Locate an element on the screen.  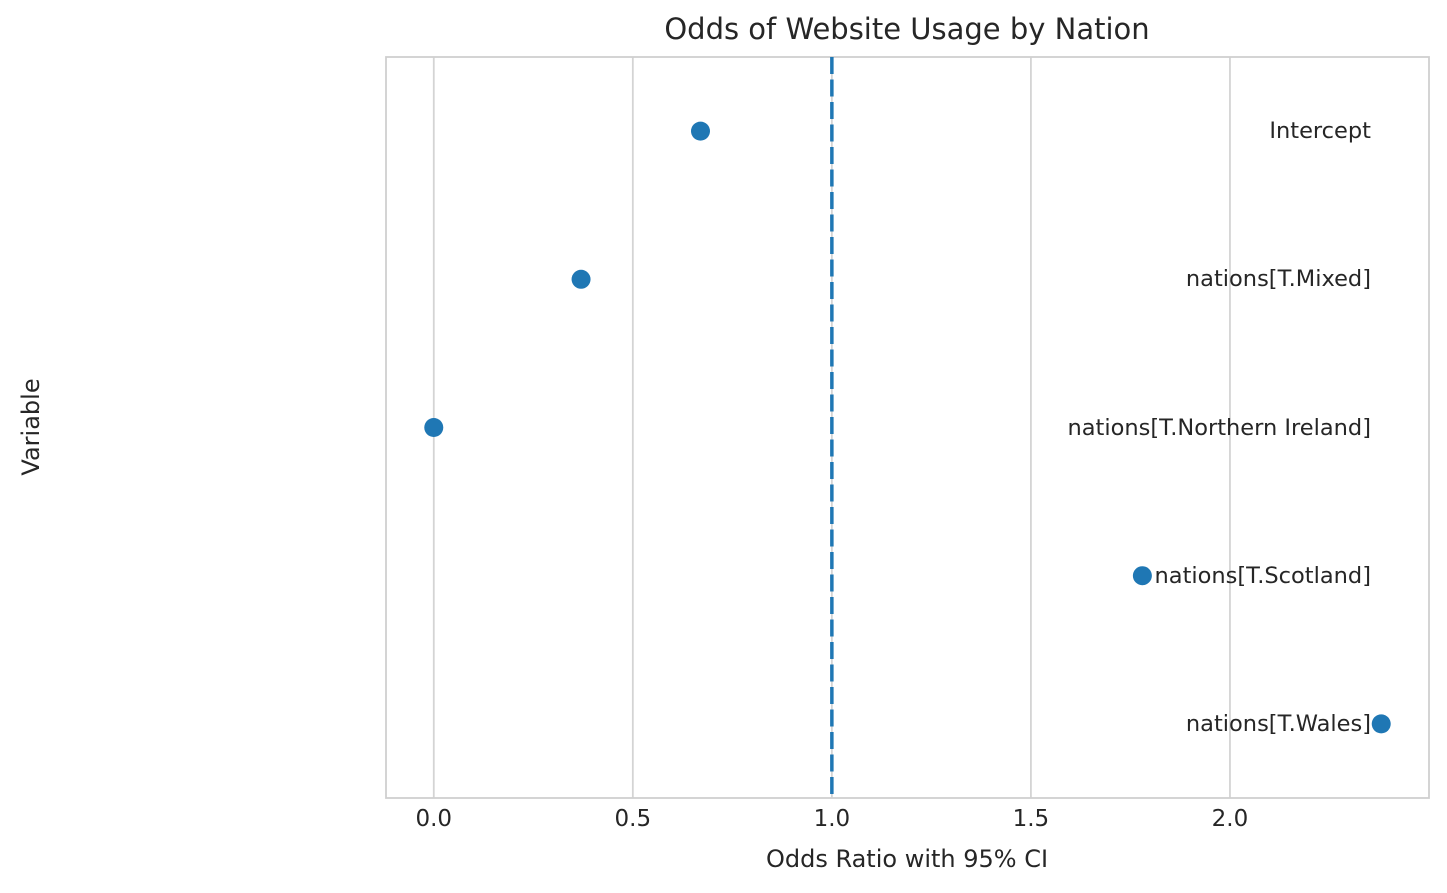
data-point-nations-t-scotland is located at coordinates (1142, 576).